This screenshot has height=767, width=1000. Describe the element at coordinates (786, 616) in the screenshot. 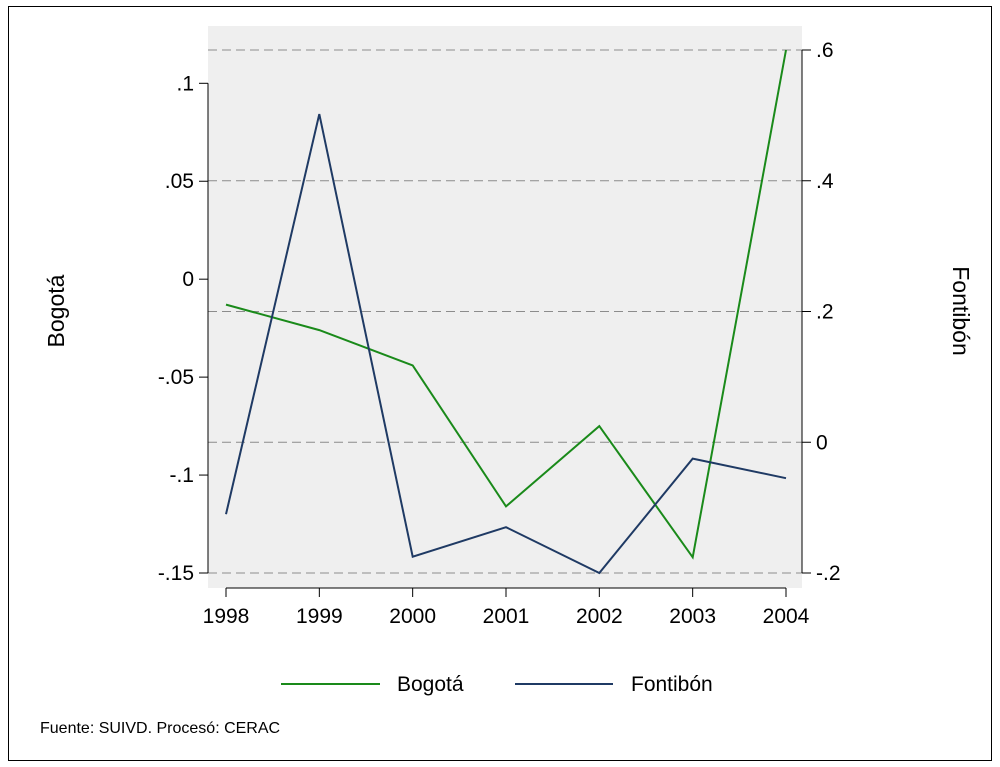

I see `x-tick-label: 2004` at that location.